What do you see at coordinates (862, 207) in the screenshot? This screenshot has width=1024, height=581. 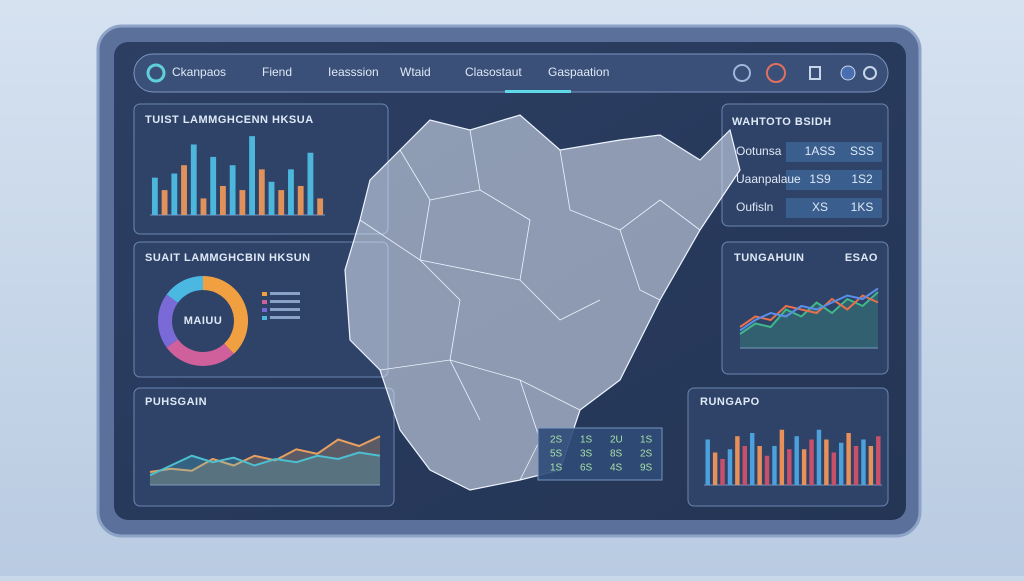 I see `stat-cell: 1KS` at bounding box center [862, 207].